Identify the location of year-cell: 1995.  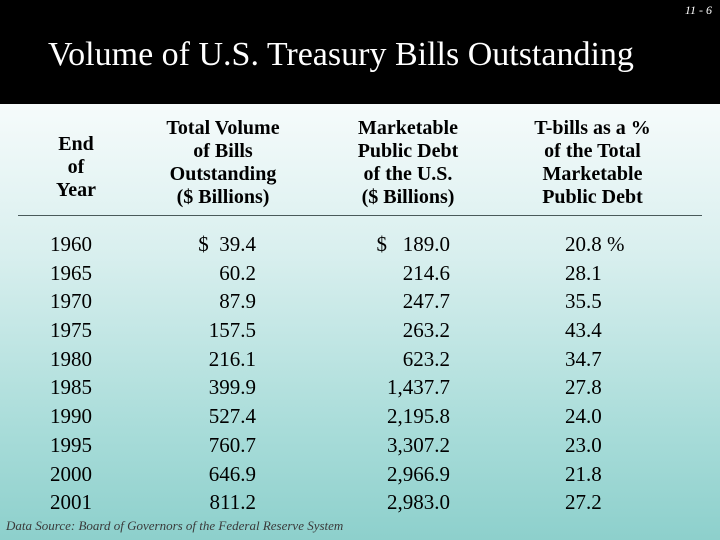
(71, 444).